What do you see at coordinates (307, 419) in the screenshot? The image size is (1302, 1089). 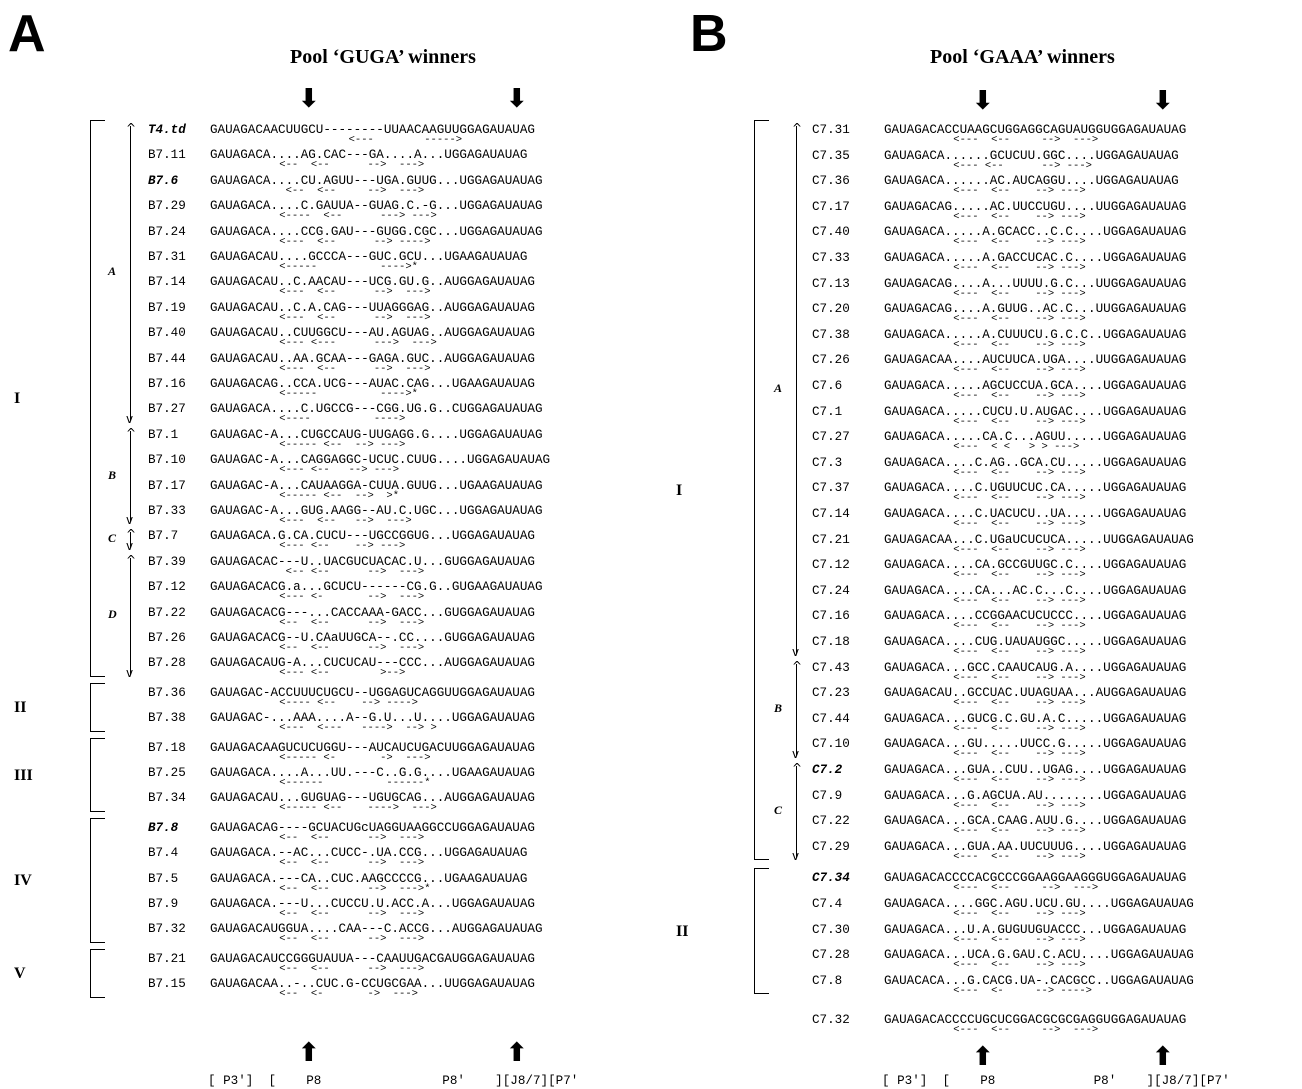 I see `structure-line: <---- ---->` at bounding box center [307, 419].